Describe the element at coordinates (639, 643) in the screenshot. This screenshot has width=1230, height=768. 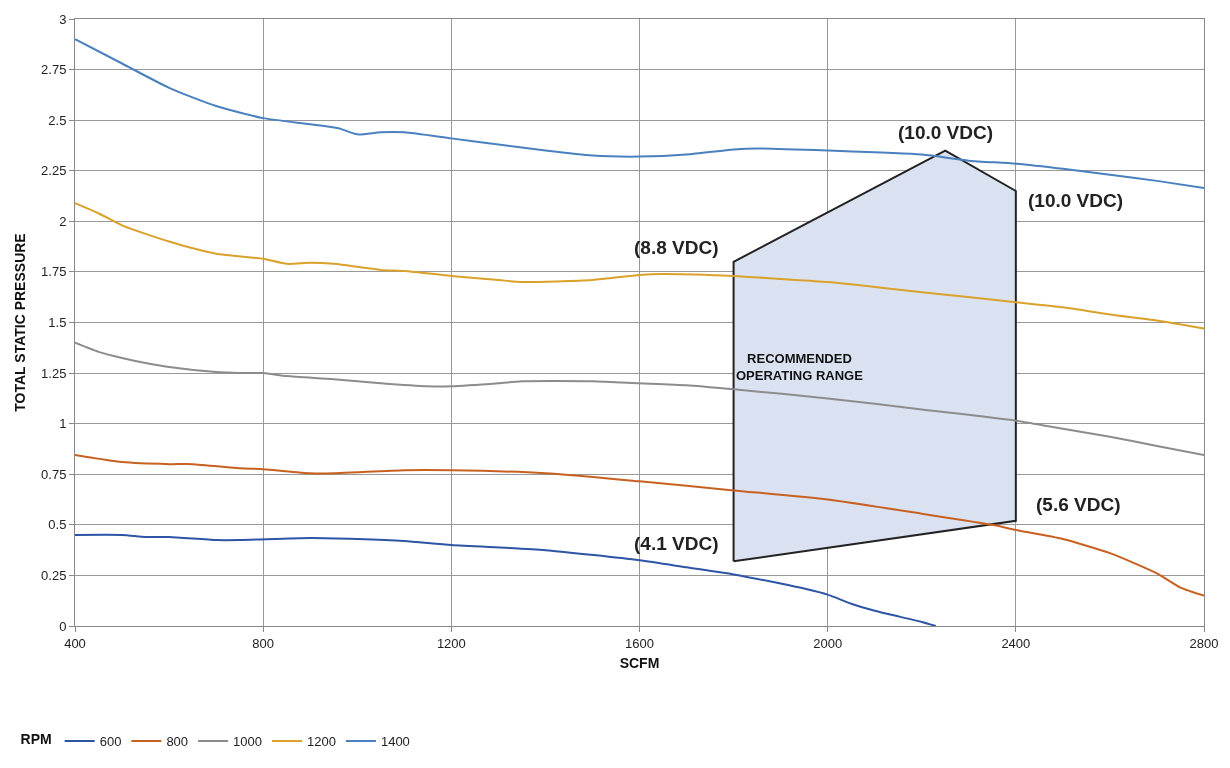
I see `x-tick-label: 1600` at that location.